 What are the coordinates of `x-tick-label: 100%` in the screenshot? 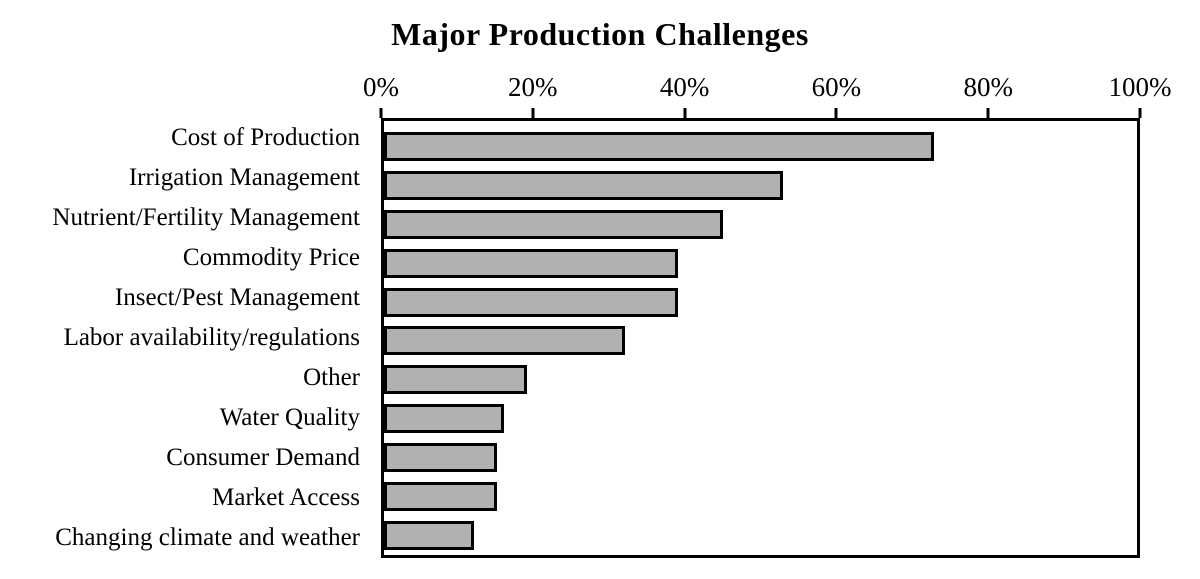 It's located at (1140, 87).